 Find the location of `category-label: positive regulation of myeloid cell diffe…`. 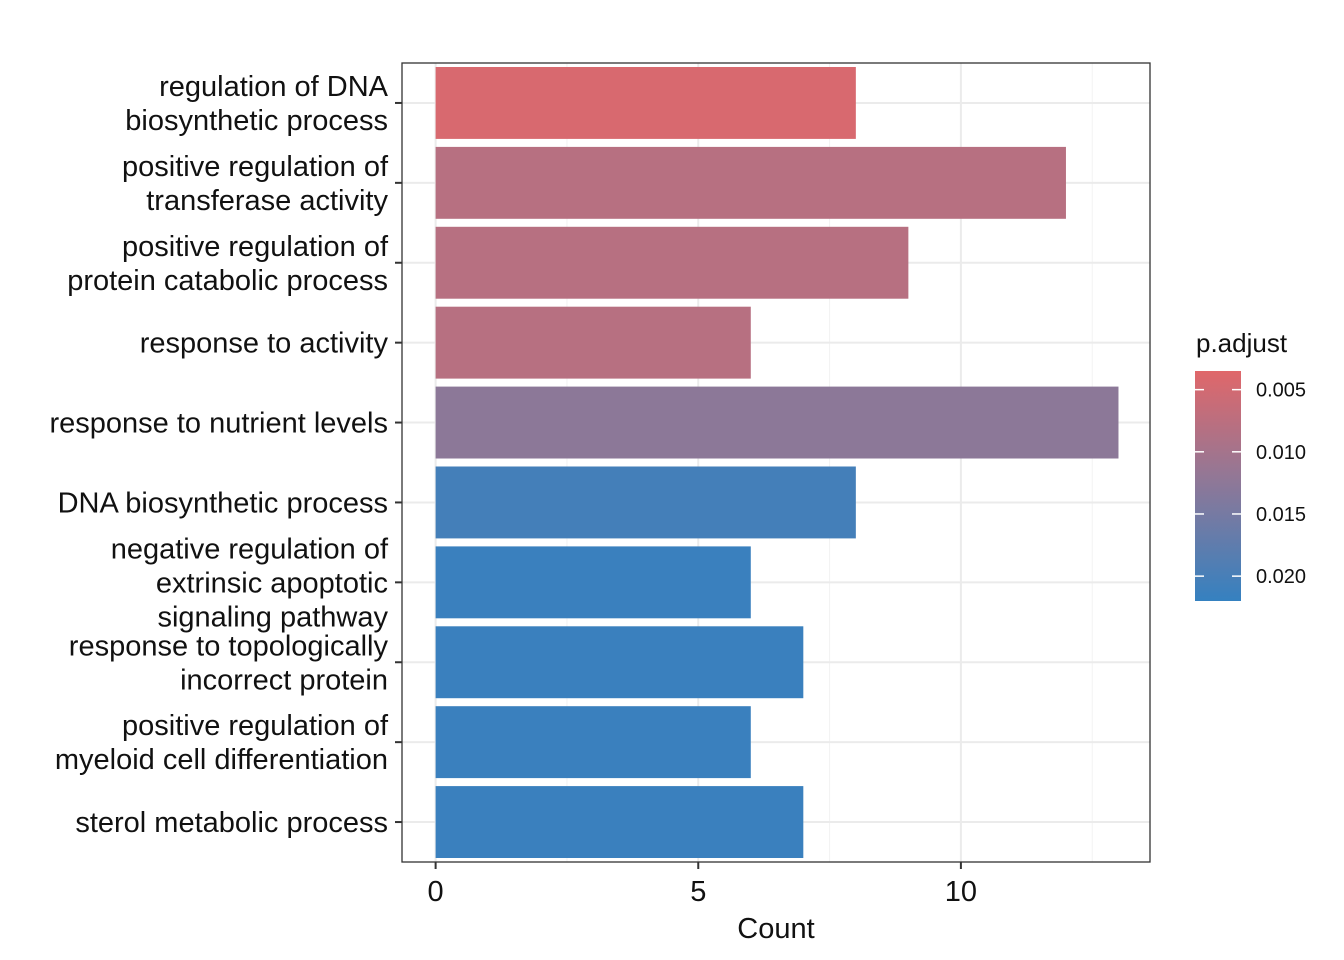

category-label: positive regulation of myeloid cell diffe… is located at coordinates (222, 743).